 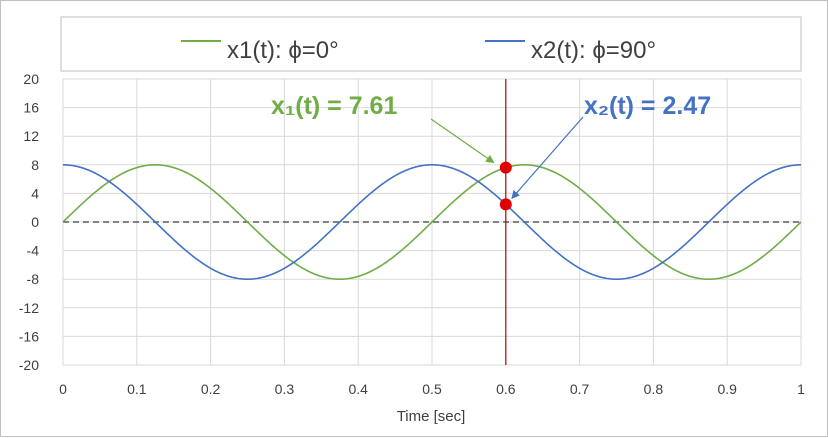 I want to click on y-tick-label: 0, so click(x=35, y=222).